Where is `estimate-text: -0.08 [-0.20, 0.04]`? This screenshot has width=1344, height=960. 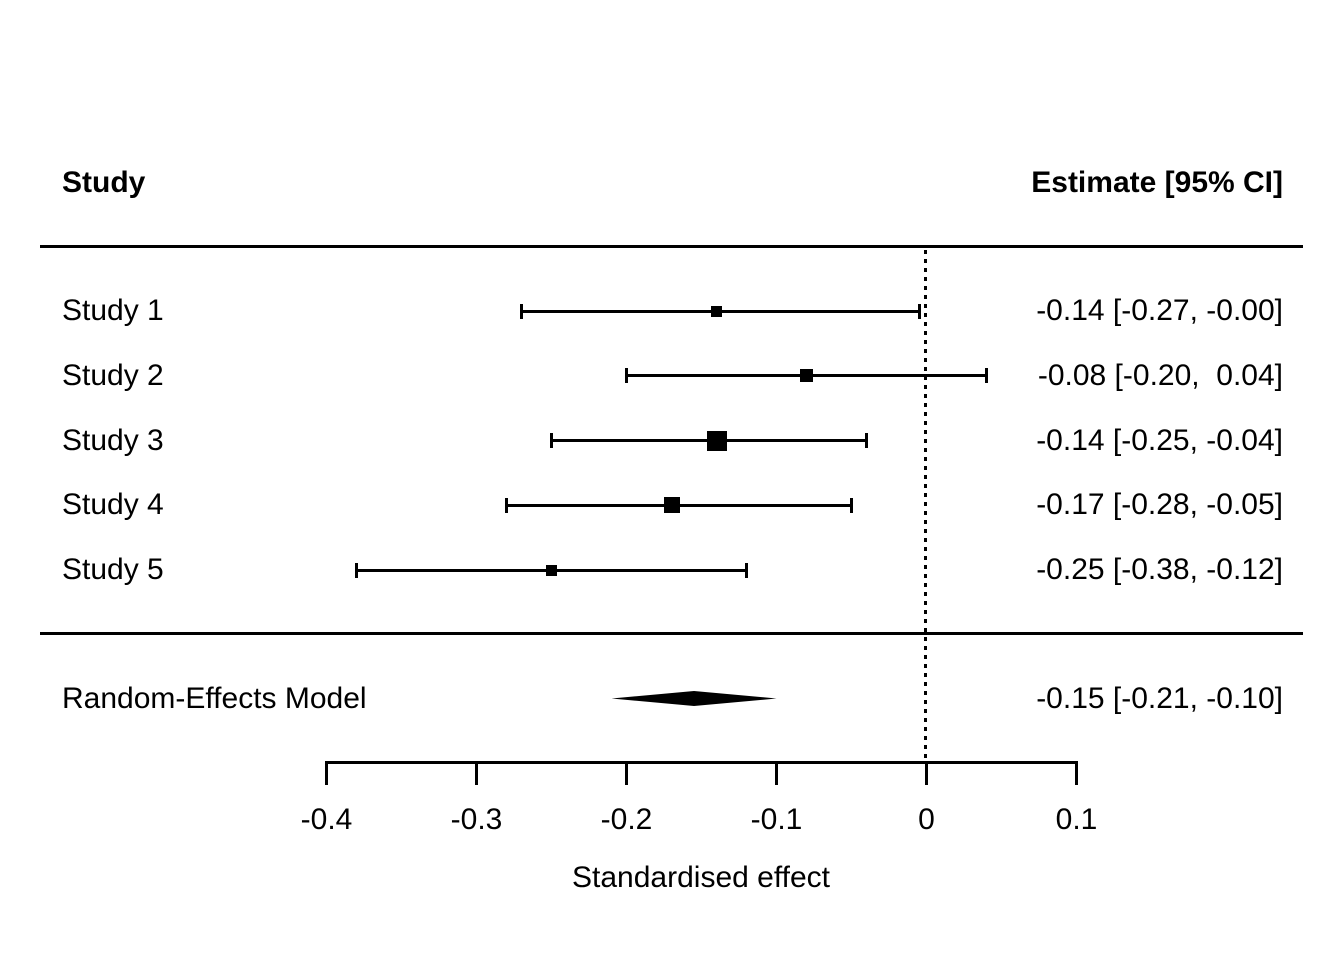
estimate-text: -0.08 [-0.20, 0.04] is located at coordinates (1160, 375).